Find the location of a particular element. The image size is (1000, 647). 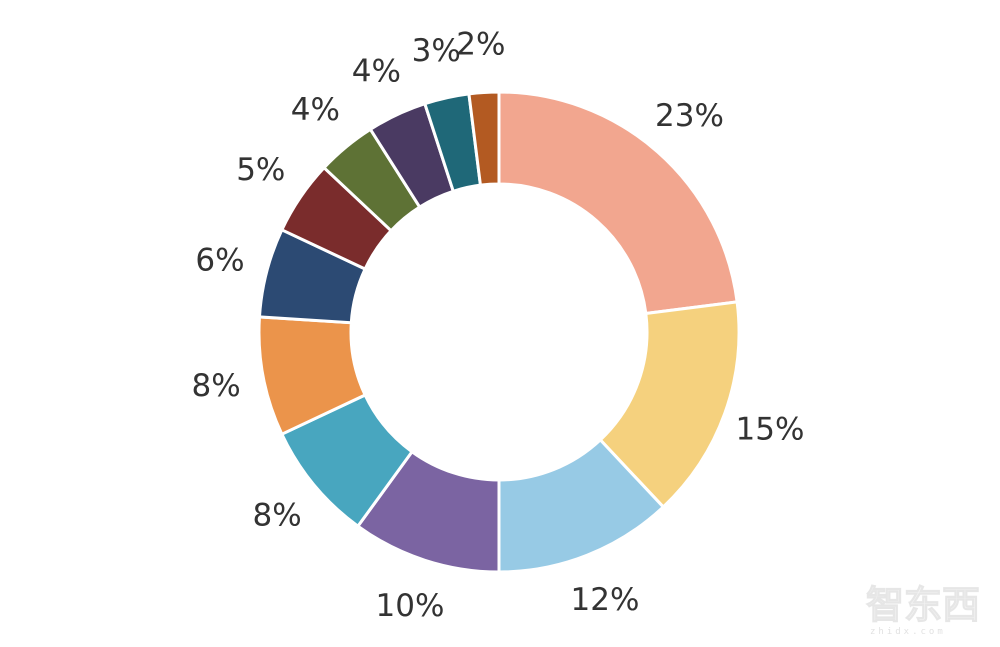

slice-label: 6% is located at coordinates (219, 260).